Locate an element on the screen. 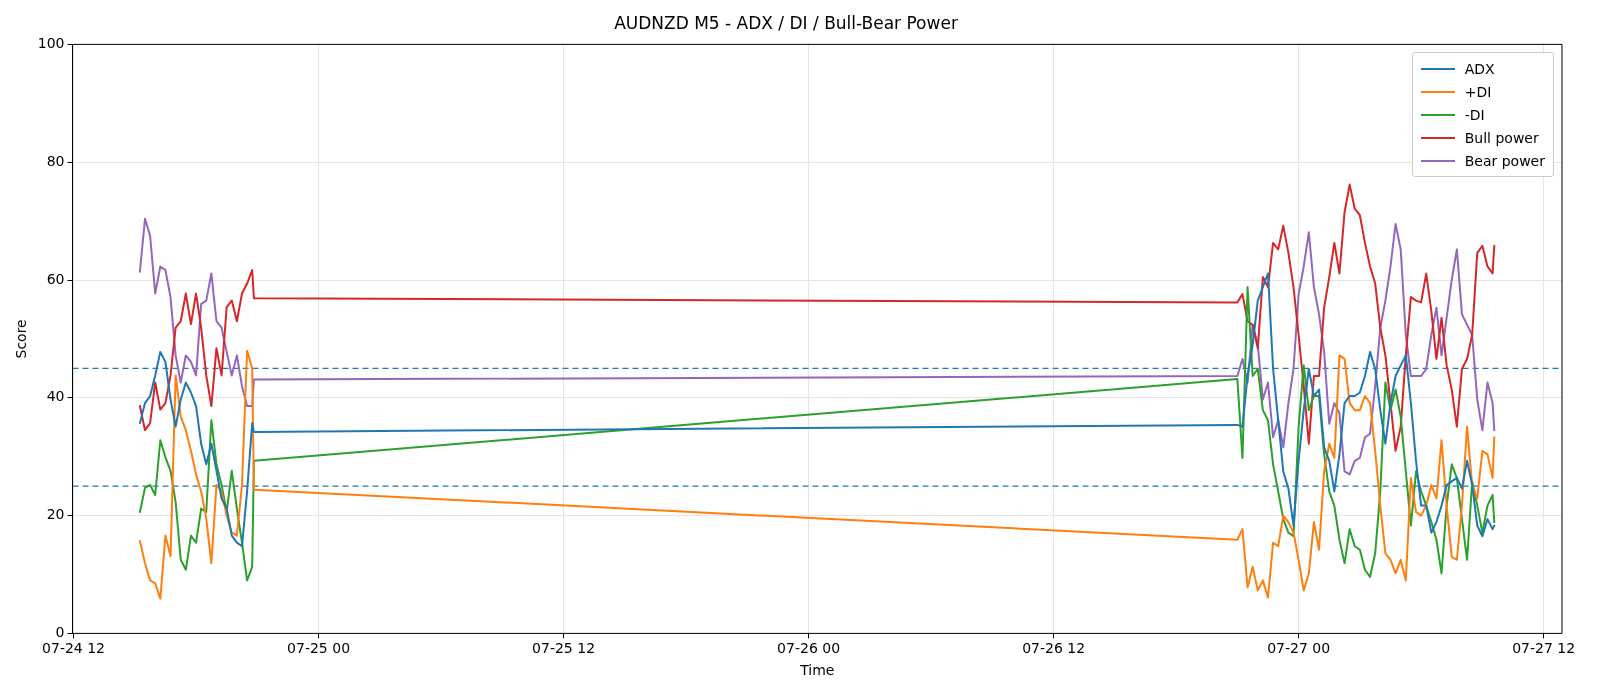 The image size is (1600, 686). x-tick-label: 07-26 12 is located at coordinates (1054, 648).